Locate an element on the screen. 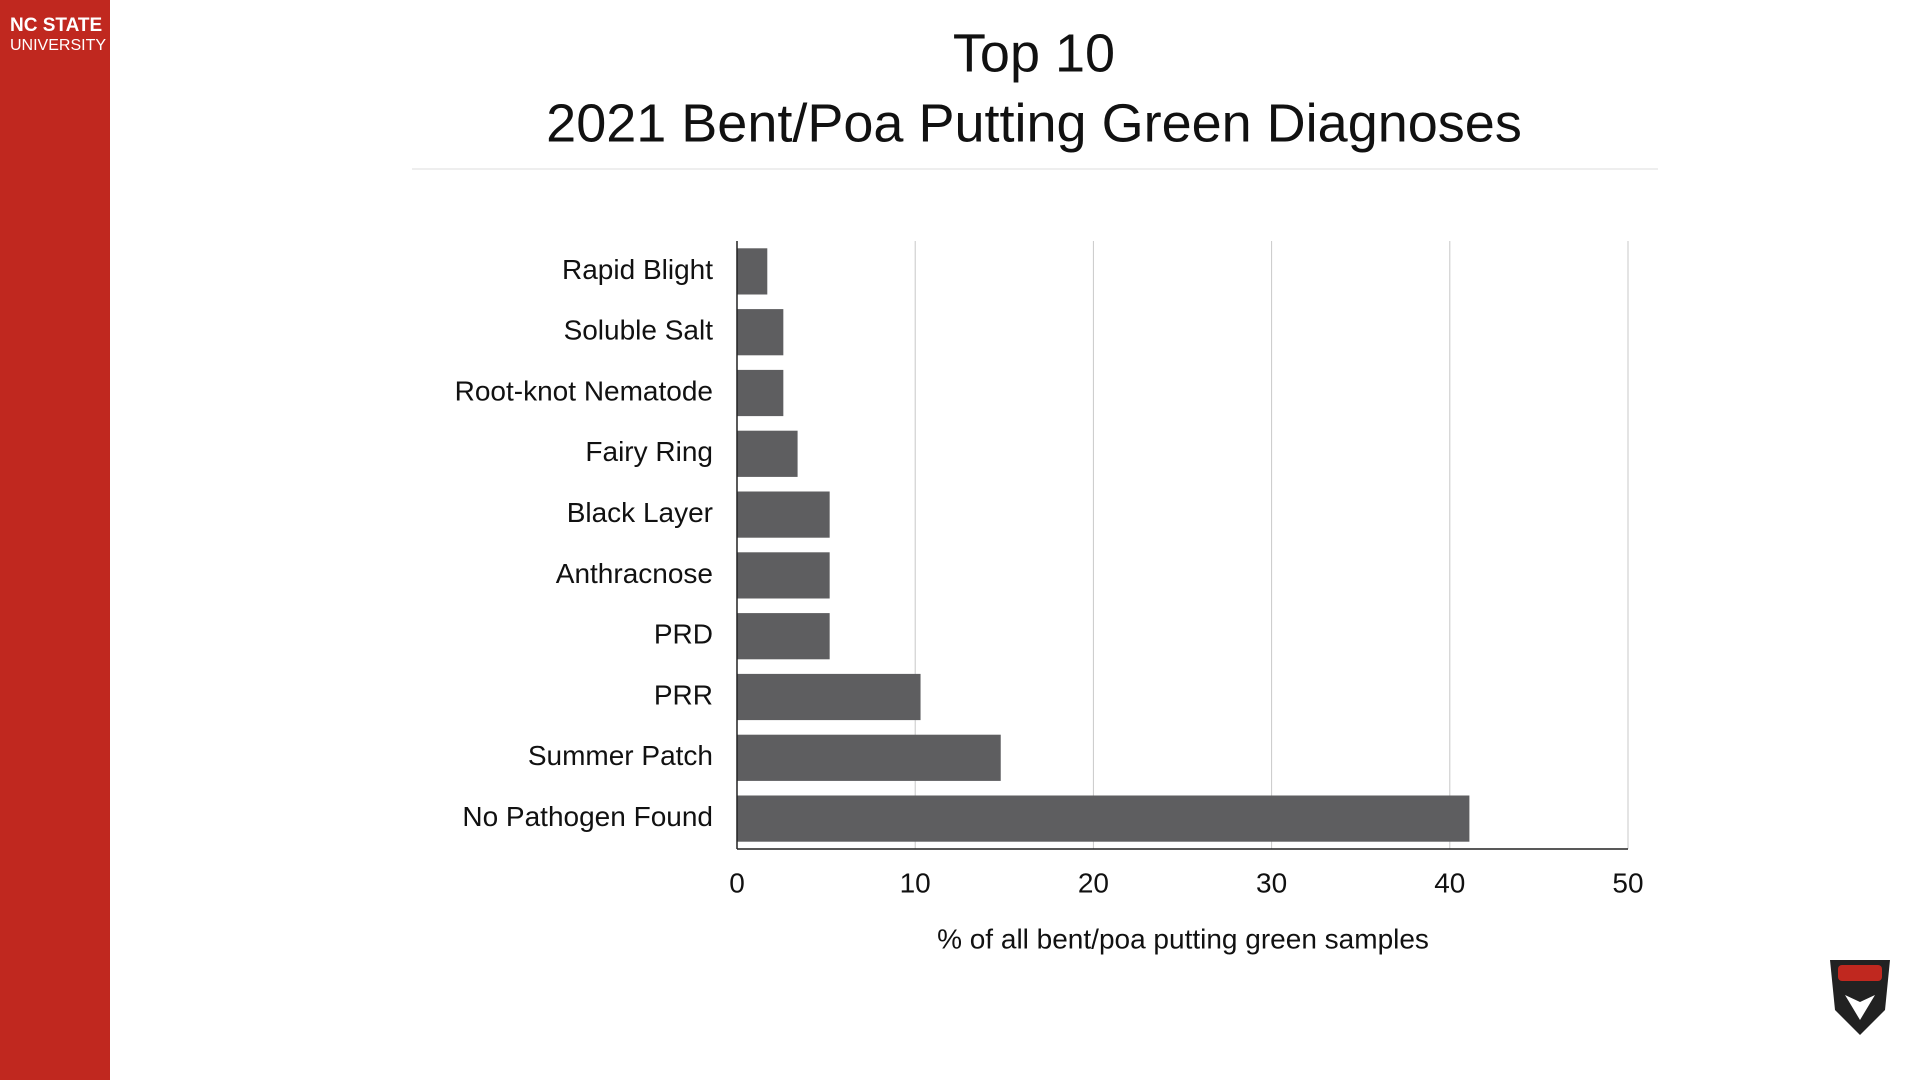 This screenshot has width=1920, height=1080. x-tick-label: 0 is located at coordinates (737, 882).